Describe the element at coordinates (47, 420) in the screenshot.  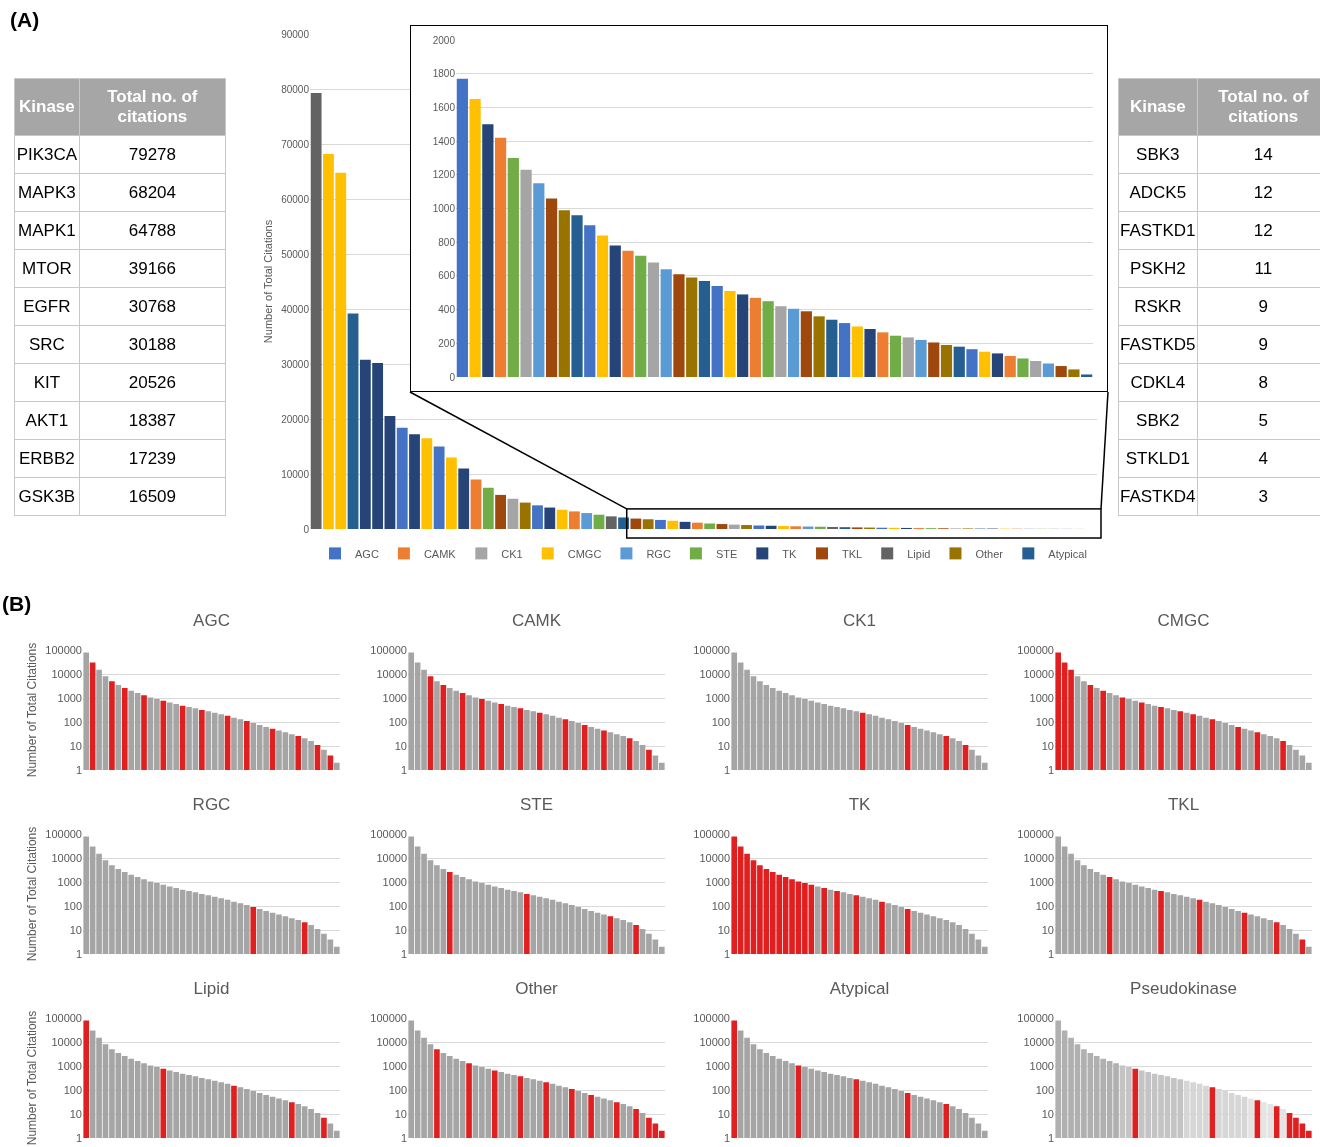
I see `category-label: AKT1` at that location.